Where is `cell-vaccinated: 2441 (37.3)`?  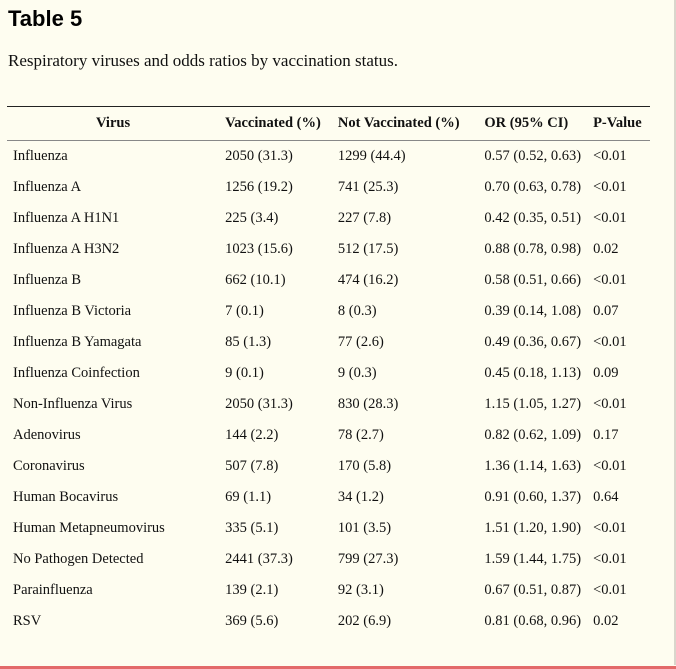 cell-vaccinated: 2441 (37.3) is located at coordinates (259, 559).